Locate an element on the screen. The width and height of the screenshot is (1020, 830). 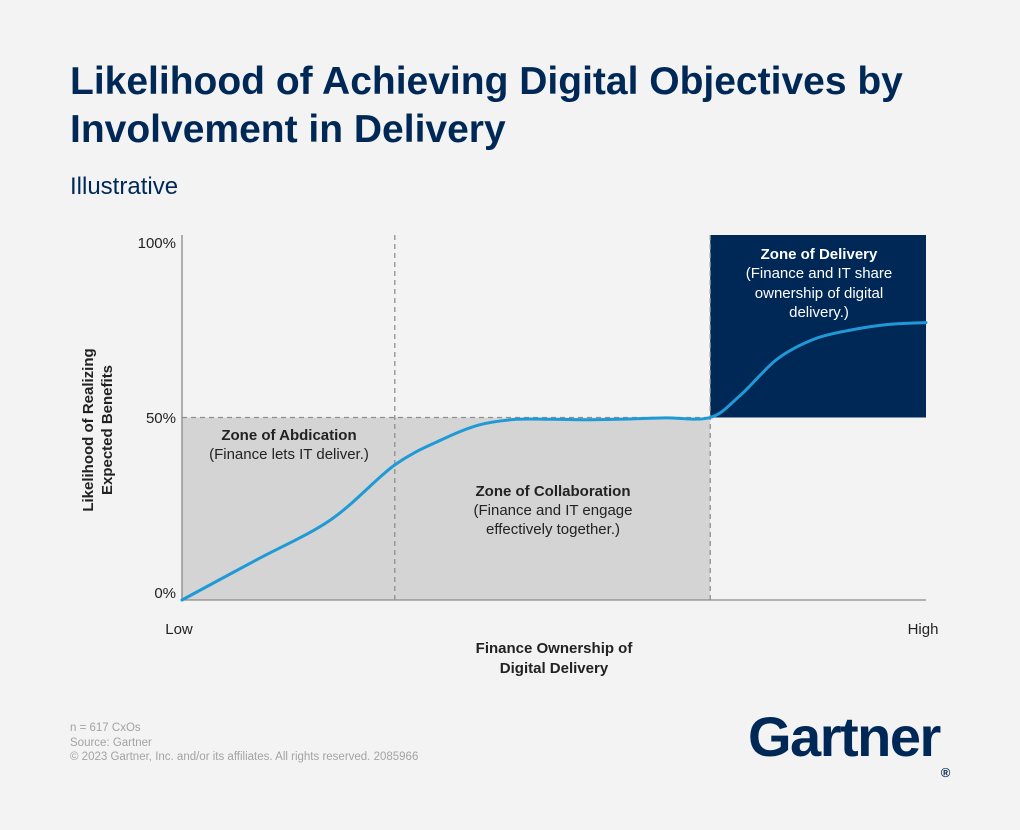
x-axis-label-line2: Digital Delivery is located at coordinates (554, 668).